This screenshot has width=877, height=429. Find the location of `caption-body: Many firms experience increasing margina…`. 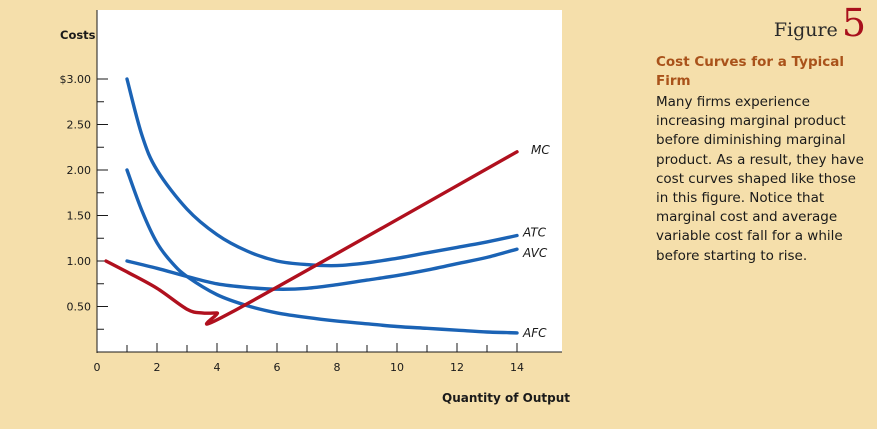

caption-body: Many firms experience increasing margina… is located at coordinates (760, 179).